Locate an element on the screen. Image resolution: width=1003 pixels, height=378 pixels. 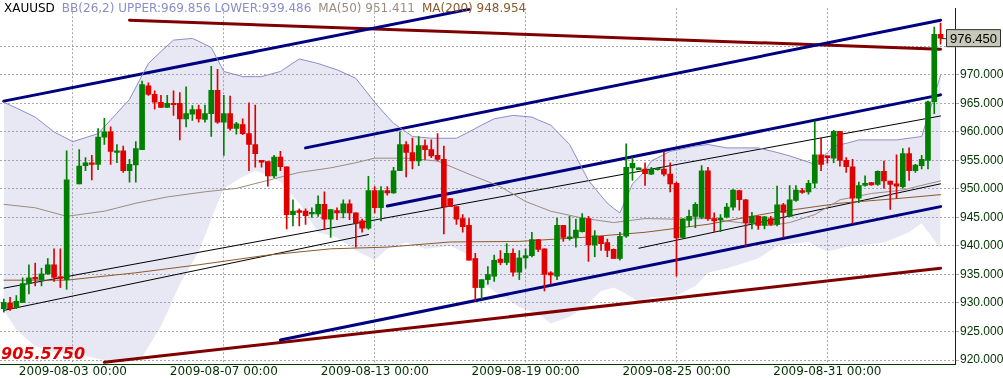
text: BB(26,2) UPPER:969.856 LOWER:939.486 is located at coordinates (186, 8).